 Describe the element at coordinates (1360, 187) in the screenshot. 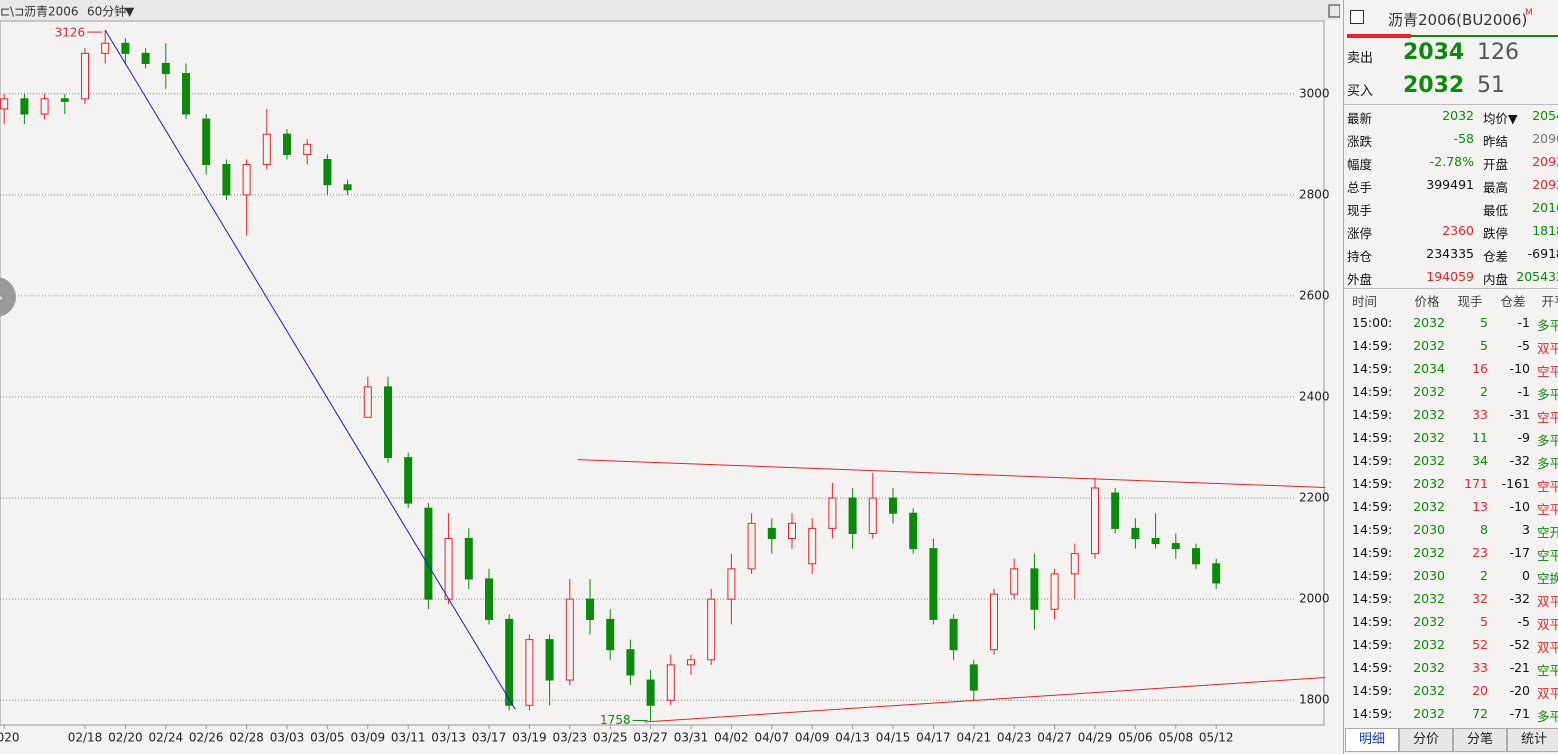

I see `field-label: 总手` at that location.